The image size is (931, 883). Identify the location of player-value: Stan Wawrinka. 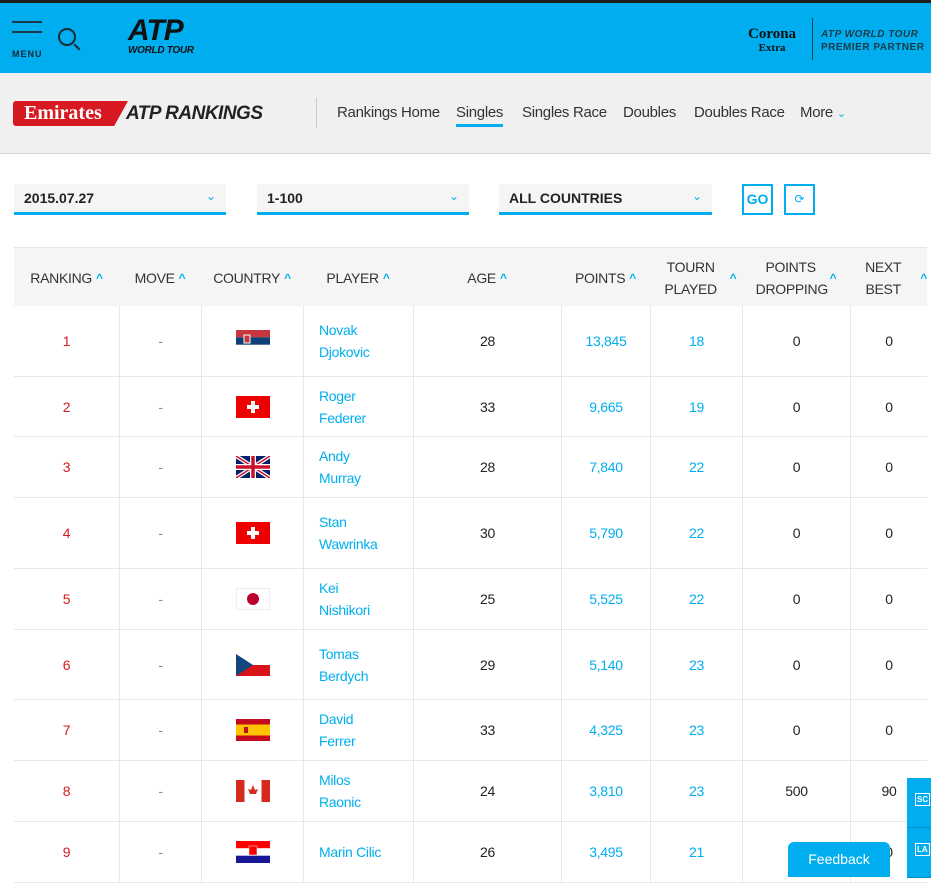
(348, 533).